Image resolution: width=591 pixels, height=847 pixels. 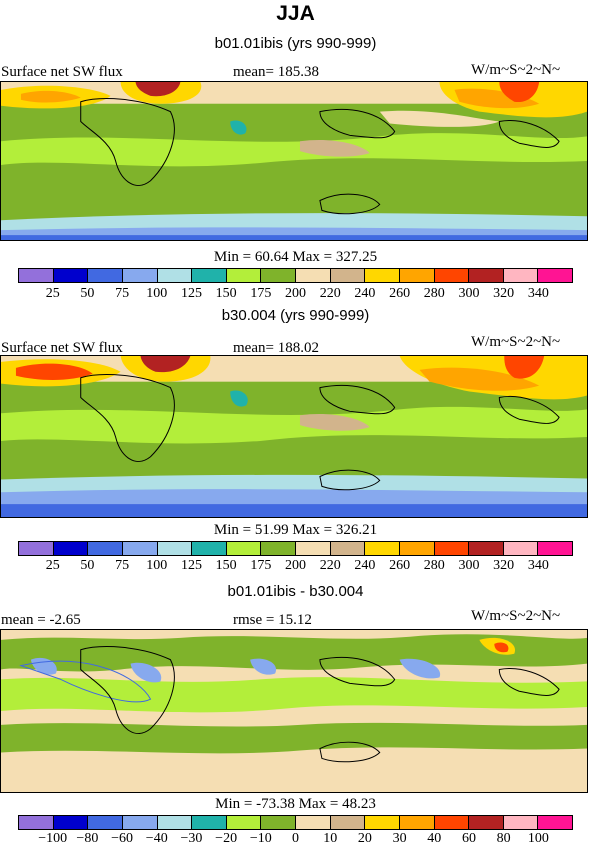 I want to click on panel-1-variable-label: Surface net SW flux, so click(x=62, y=72).